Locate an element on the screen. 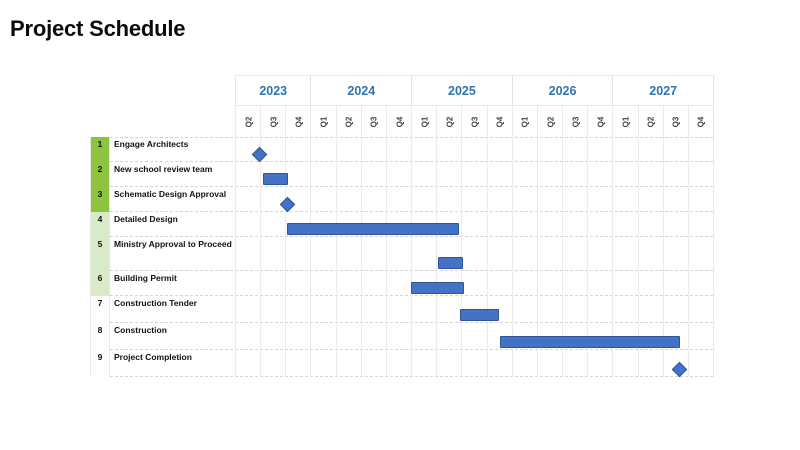 The image size is (800, 450). task-name: Engage Architects is located at coordinates (151, 144).